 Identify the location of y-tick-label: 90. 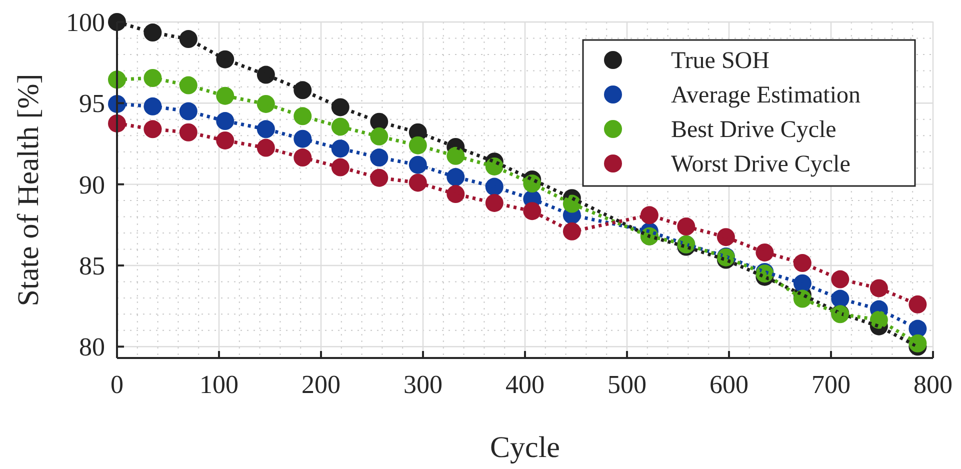
(92, 185).